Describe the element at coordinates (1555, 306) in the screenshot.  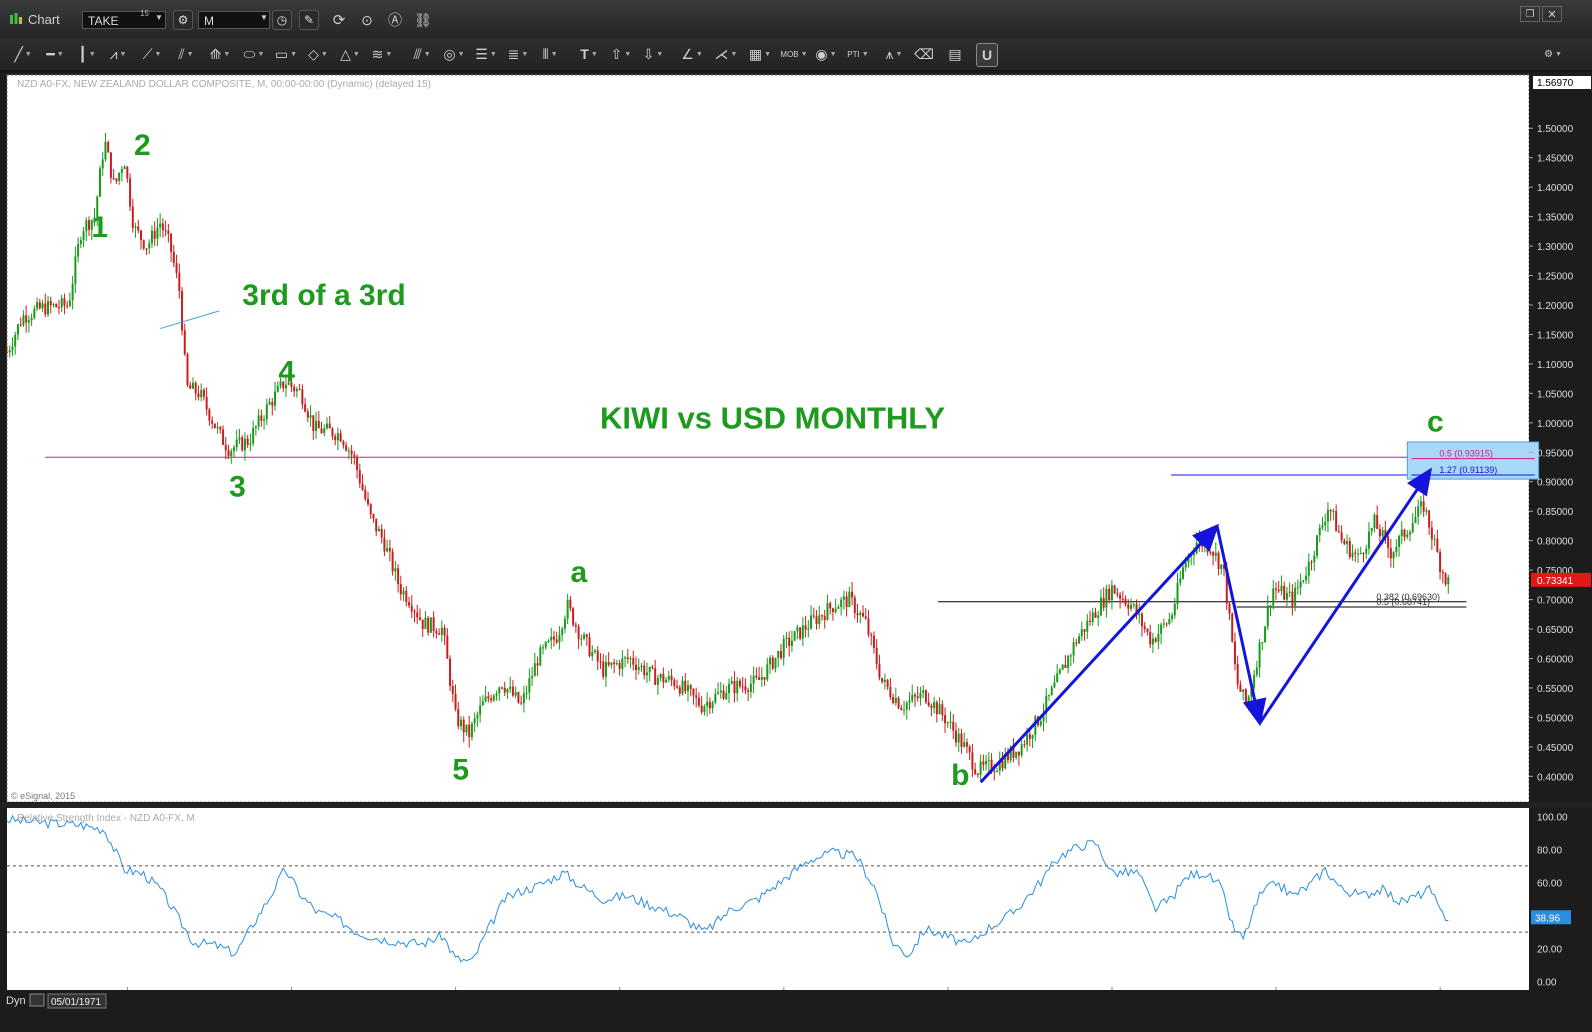
I see `price-axis-tick-label: 1.20000` at that location.